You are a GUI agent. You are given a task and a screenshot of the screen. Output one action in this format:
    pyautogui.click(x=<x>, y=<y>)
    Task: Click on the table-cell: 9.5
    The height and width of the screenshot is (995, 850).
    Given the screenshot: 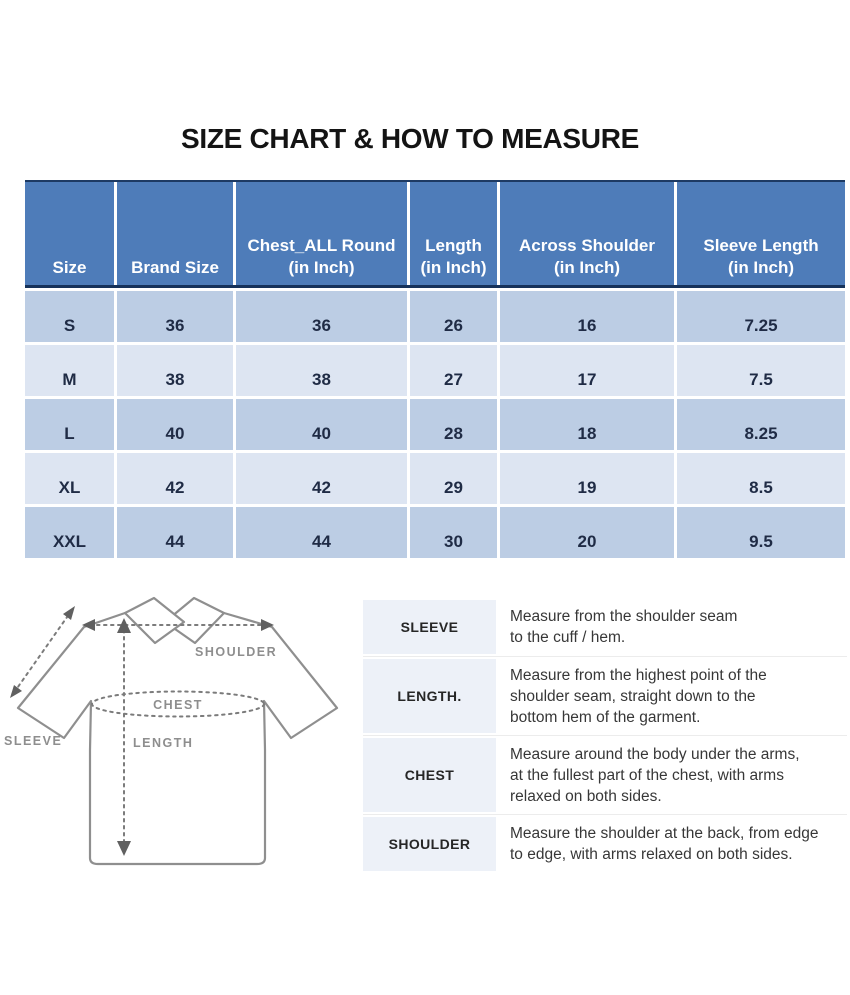 What is the action you would take?
    pyautogui.click(x=761, y=532)
    